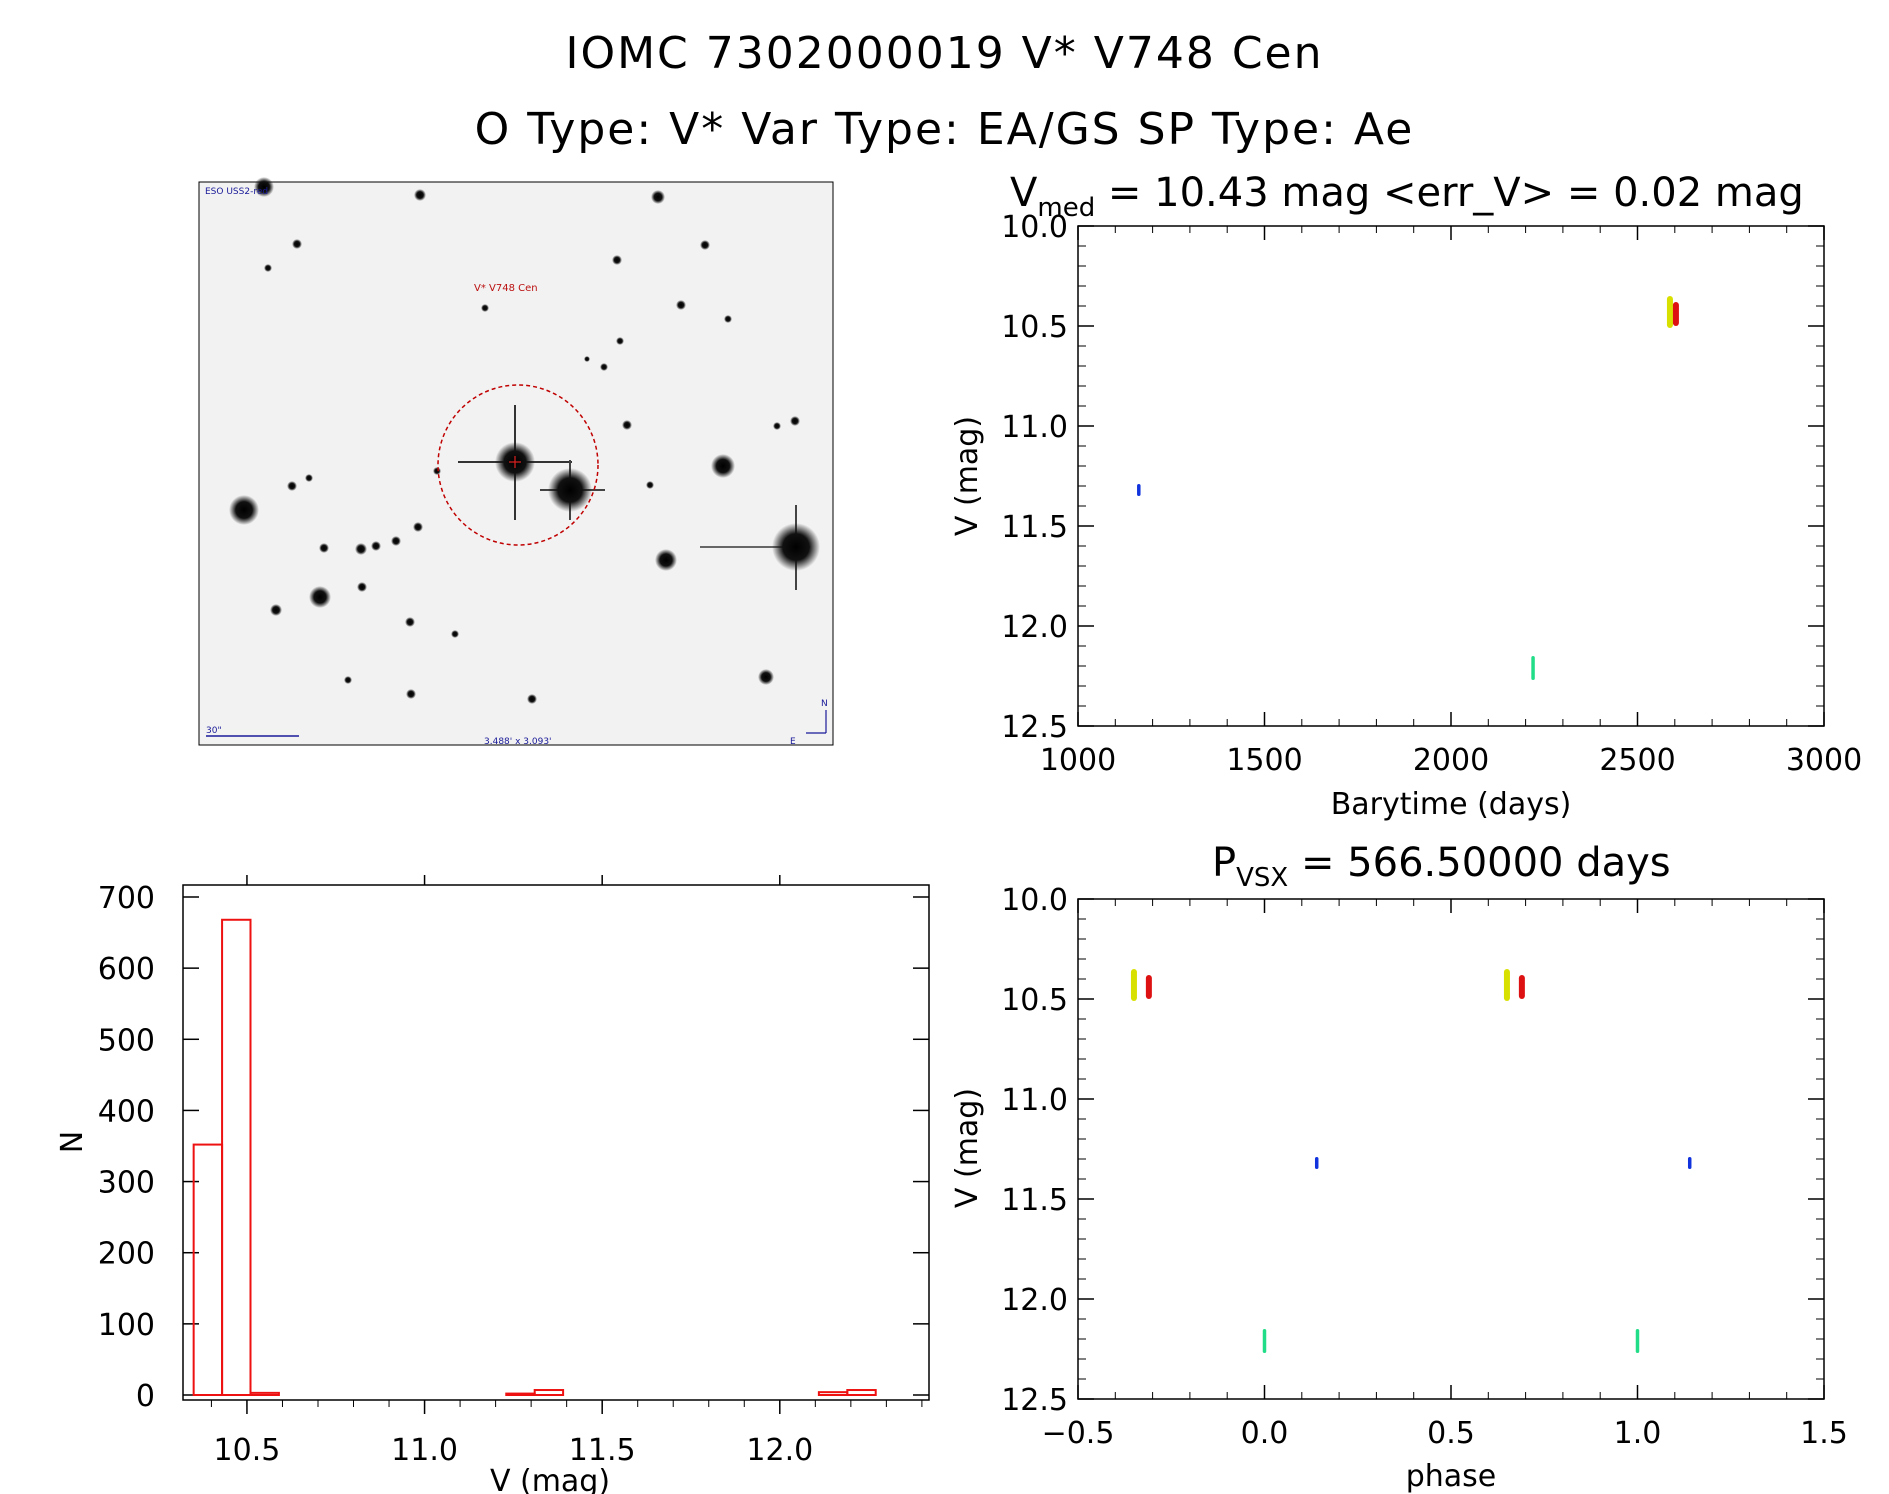 The width and height of the screenshot is (1889, 1494). Describe the element at coordinates (556, 1142) in the screenshot. I see `histogram-frame` at that location.